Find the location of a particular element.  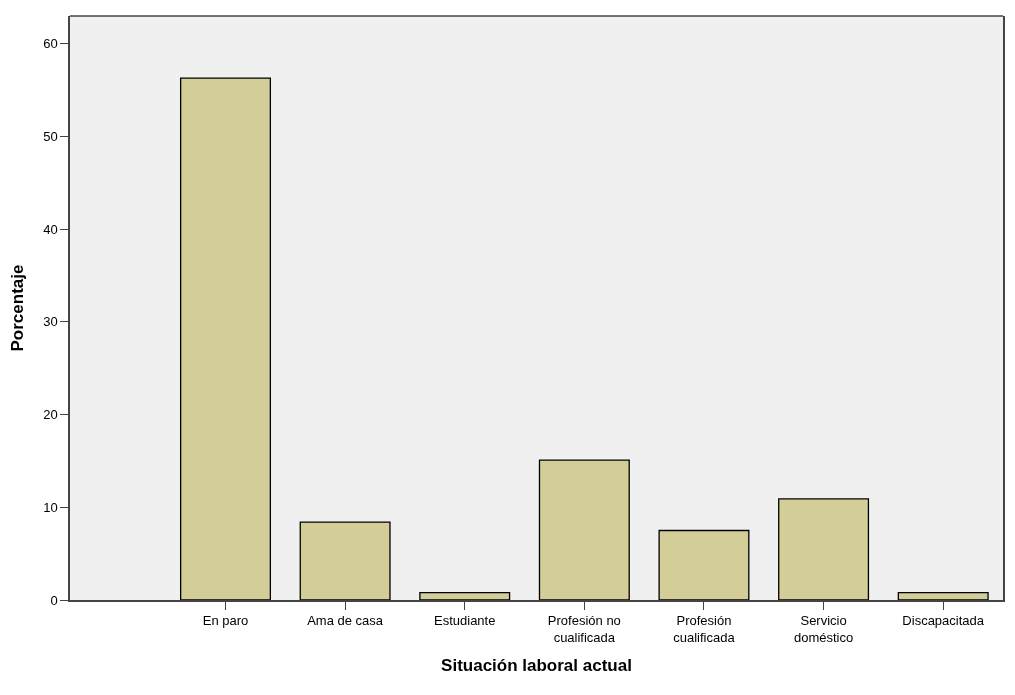

x-tick-label: Profesión cualificada is located at coordinates (704, 629).